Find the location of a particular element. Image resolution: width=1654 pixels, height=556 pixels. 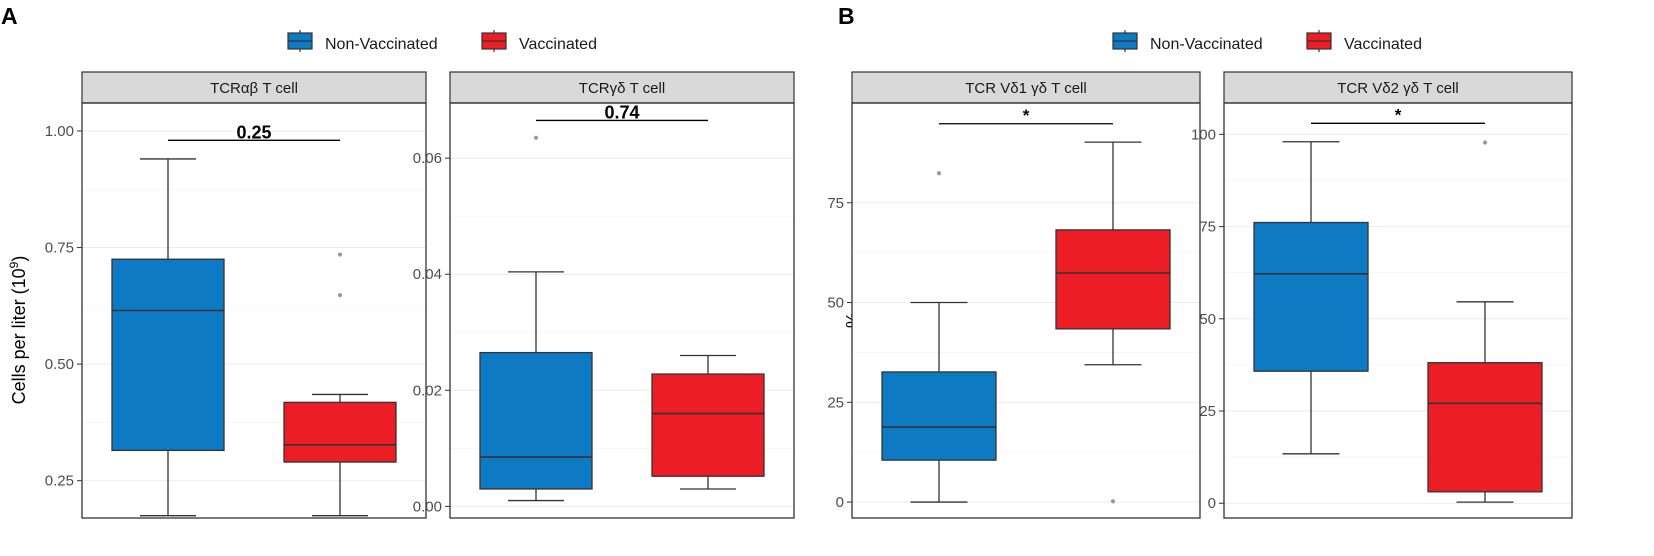

y-axis-title-a-close: ) is located at coordinates (19, 259).